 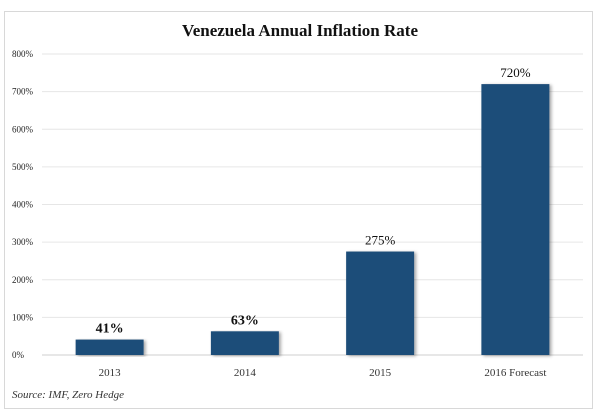 What do you see at coordinates (18, 355) in the screenshot?
I see `y-tick-label: 0%` at bounding box center [18, 355].